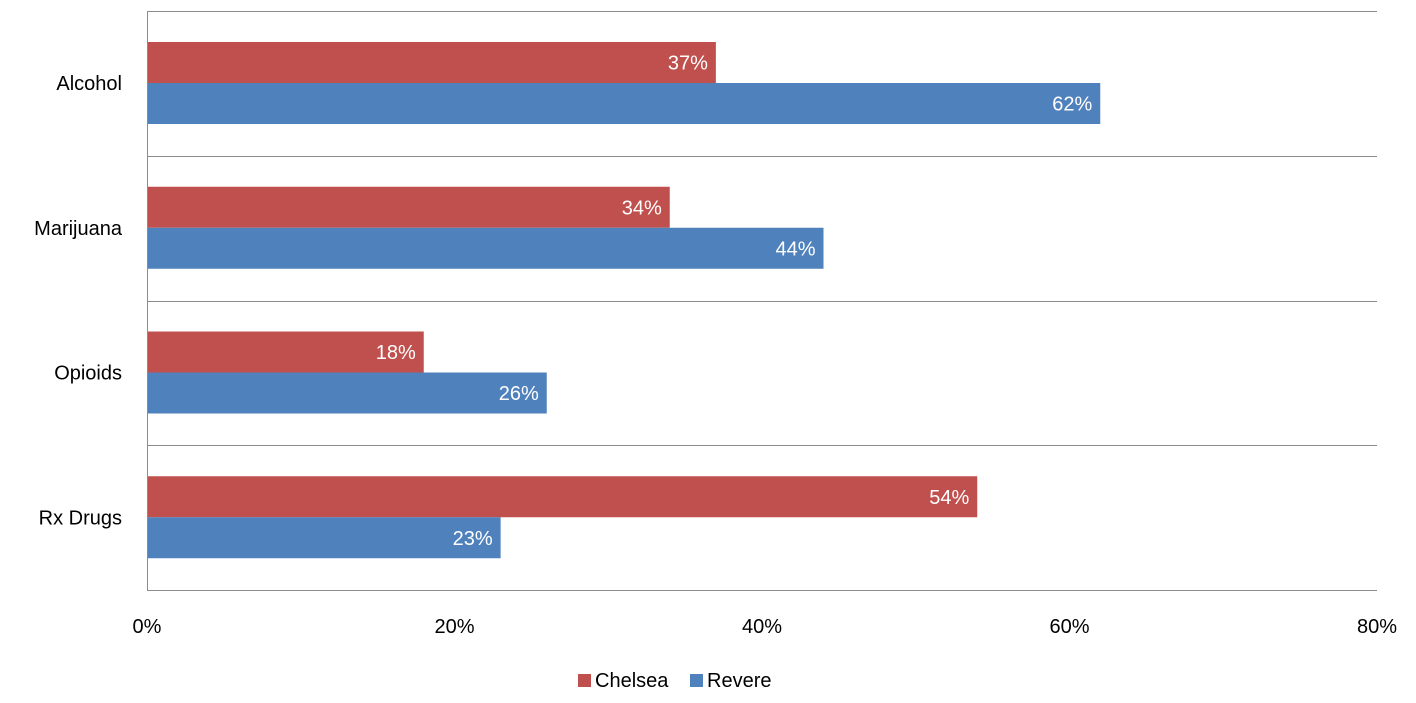 This screenshot has height=703, width=1416. I want to click on category-label: Rx Drugs, so click(80, 518).